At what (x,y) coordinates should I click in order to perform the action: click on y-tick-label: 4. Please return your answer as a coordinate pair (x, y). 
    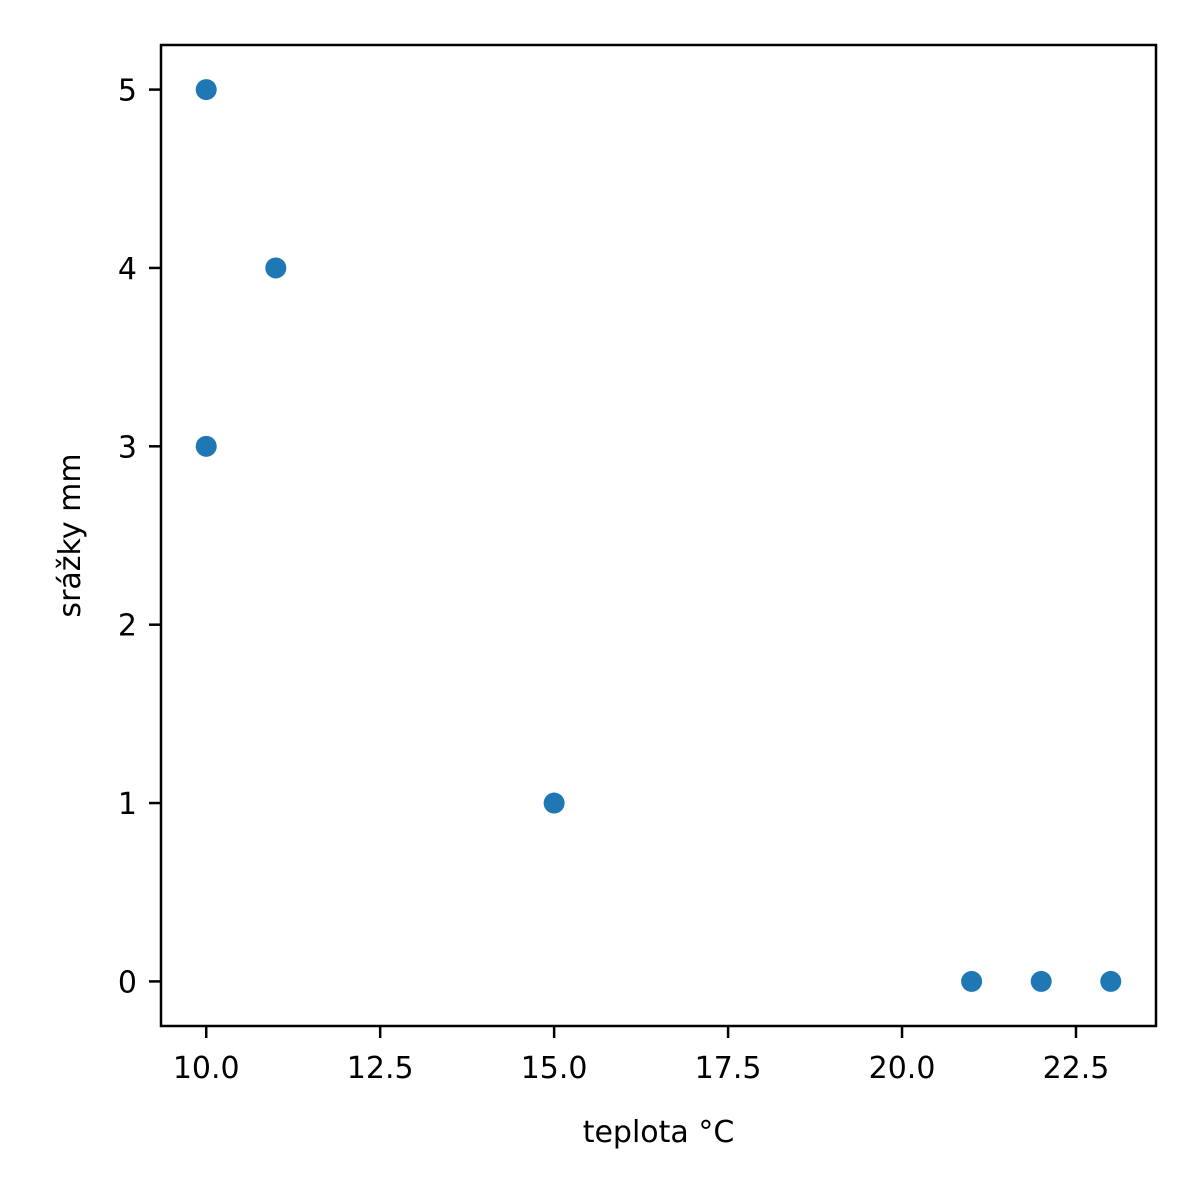
    Looking at the image, I should click on (127, 269).